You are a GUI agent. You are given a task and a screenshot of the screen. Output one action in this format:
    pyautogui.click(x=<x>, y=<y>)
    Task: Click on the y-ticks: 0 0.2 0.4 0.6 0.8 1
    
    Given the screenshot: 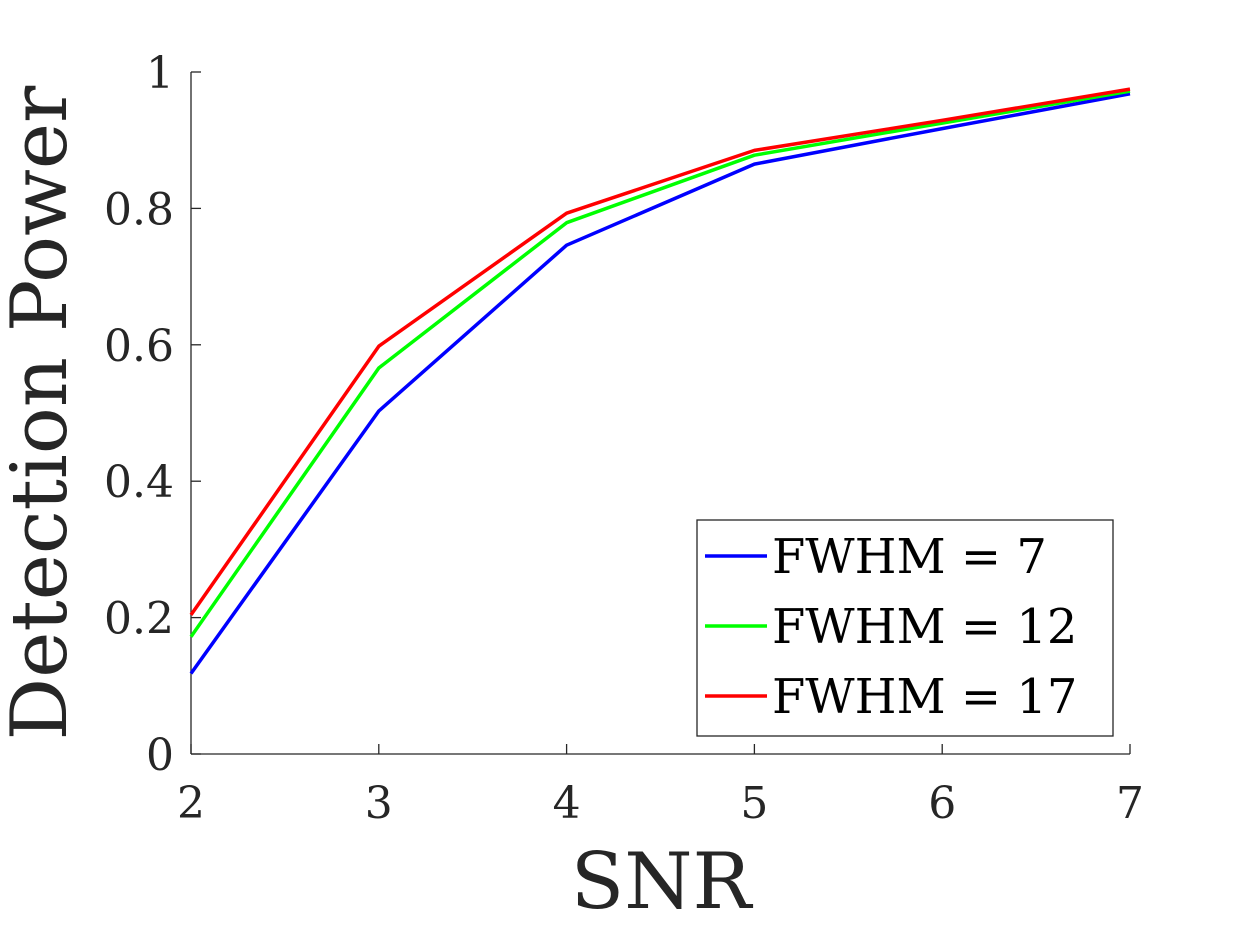 What is the action you would take?
    pyautogui.click(x=152, y=414)
    